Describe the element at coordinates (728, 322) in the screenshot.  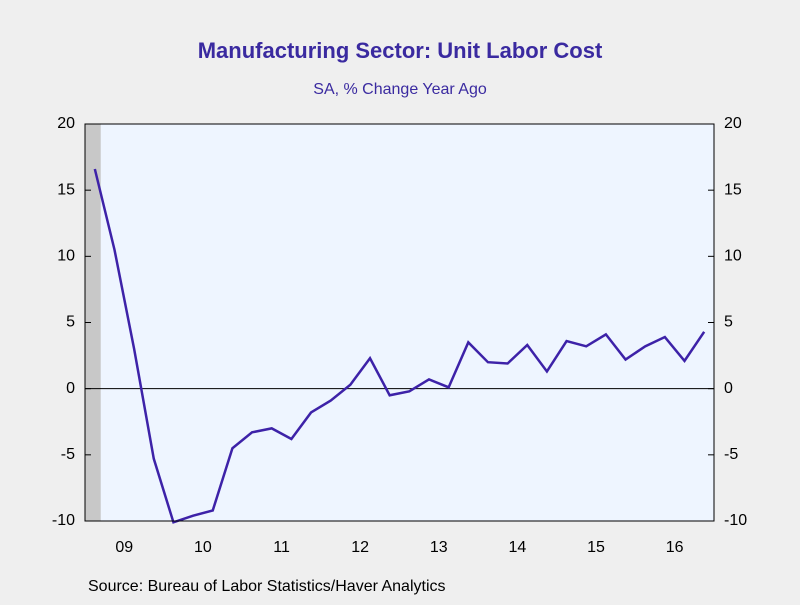
I see `y2-tick-label: 5` at that location.